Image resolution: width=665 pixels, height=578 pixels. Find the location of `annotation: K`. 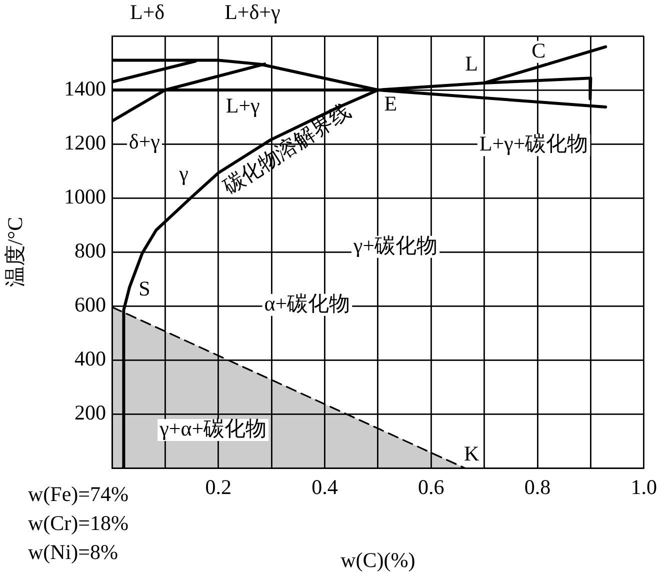

annotation: K is located at coordinates (472, 454).